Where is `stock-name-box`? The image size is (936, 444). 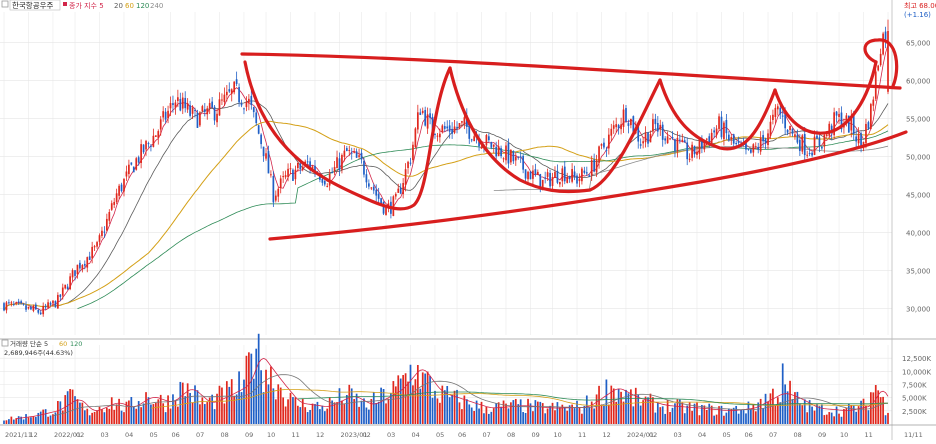 stock-name-box is located at coordinates (35, 5).